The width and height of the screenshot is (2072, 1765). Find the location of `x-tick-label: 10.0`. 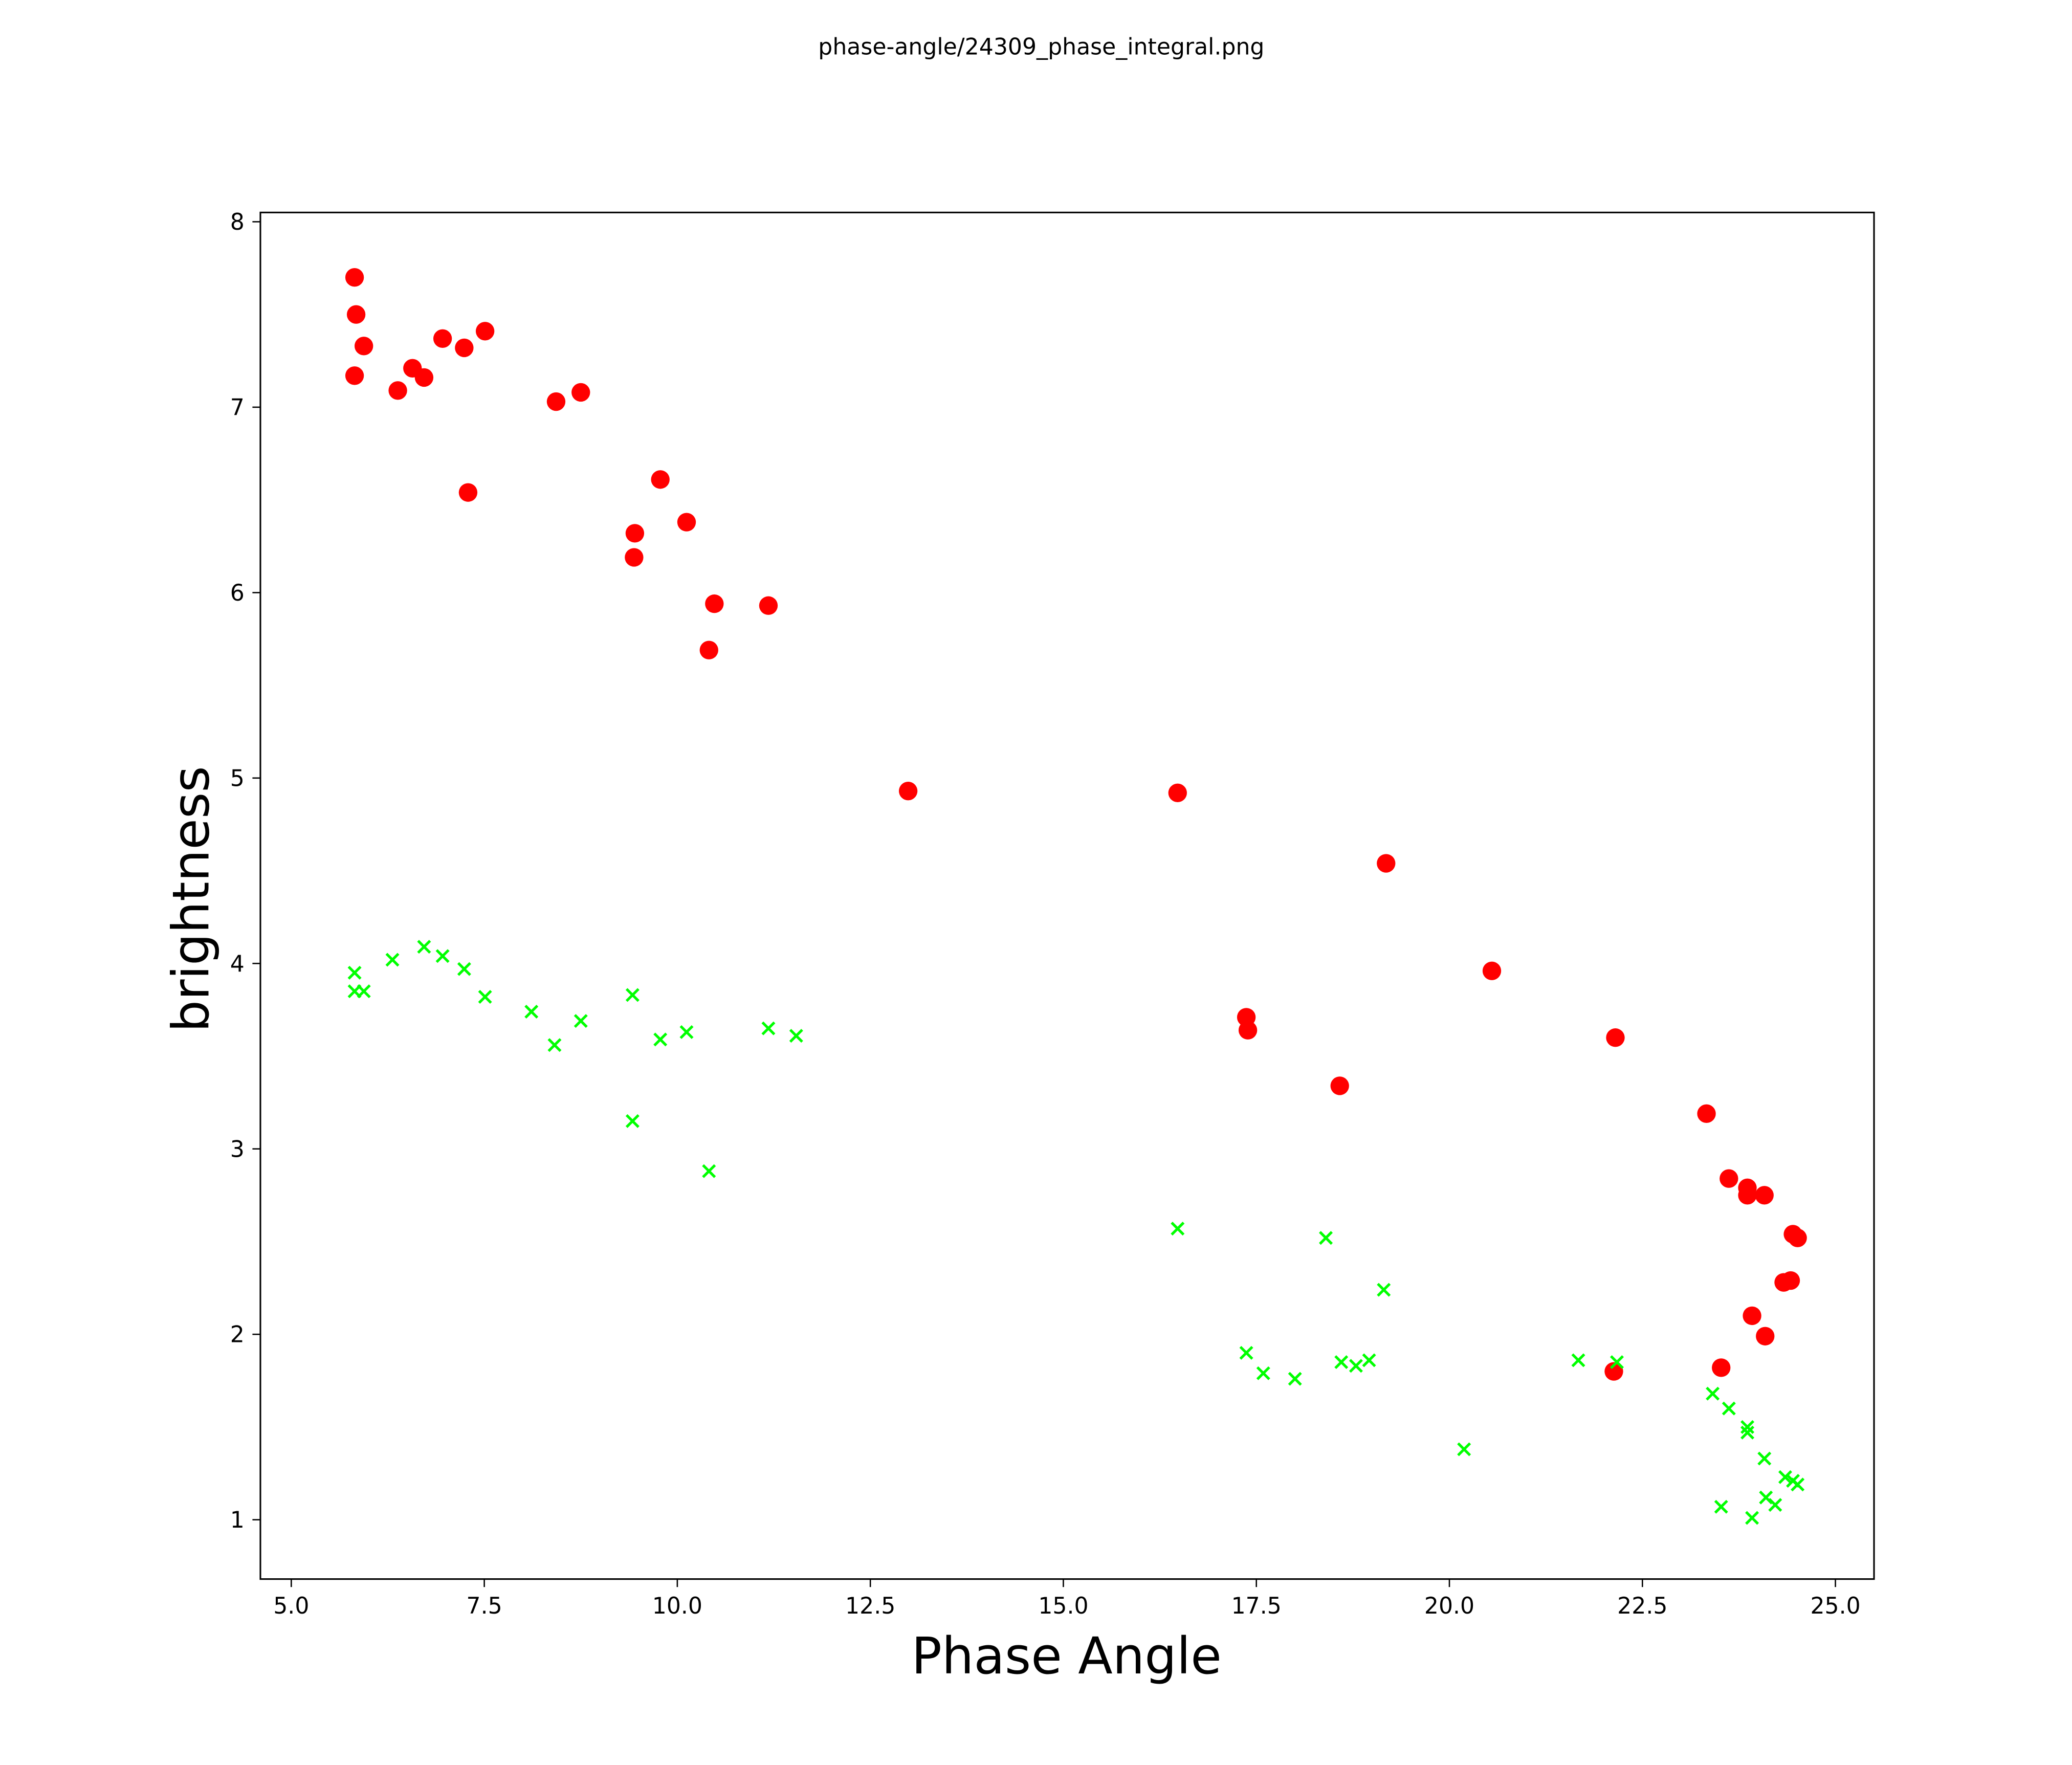

x-tick-label: 10.0 is located at coordinates (677, 1606).